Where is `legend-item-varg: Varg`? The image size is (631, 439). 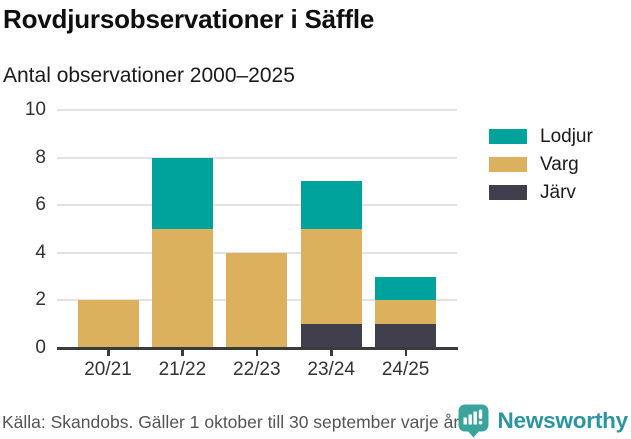 legend-item-varg: Varg is located at coordinates (541, 164).